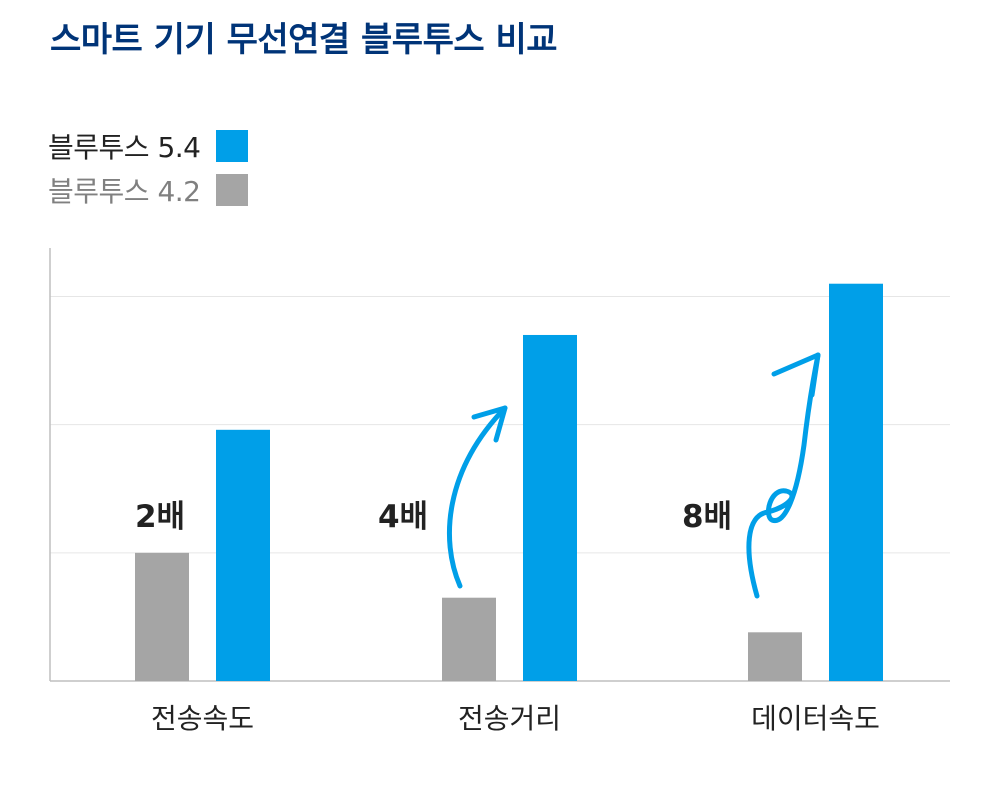 The width and height of the screenshot is (1000, 799). Describe the element at coordinates (509, 718) in the screenshot. I see `x-tick-label-1: 전송거리` at that location.